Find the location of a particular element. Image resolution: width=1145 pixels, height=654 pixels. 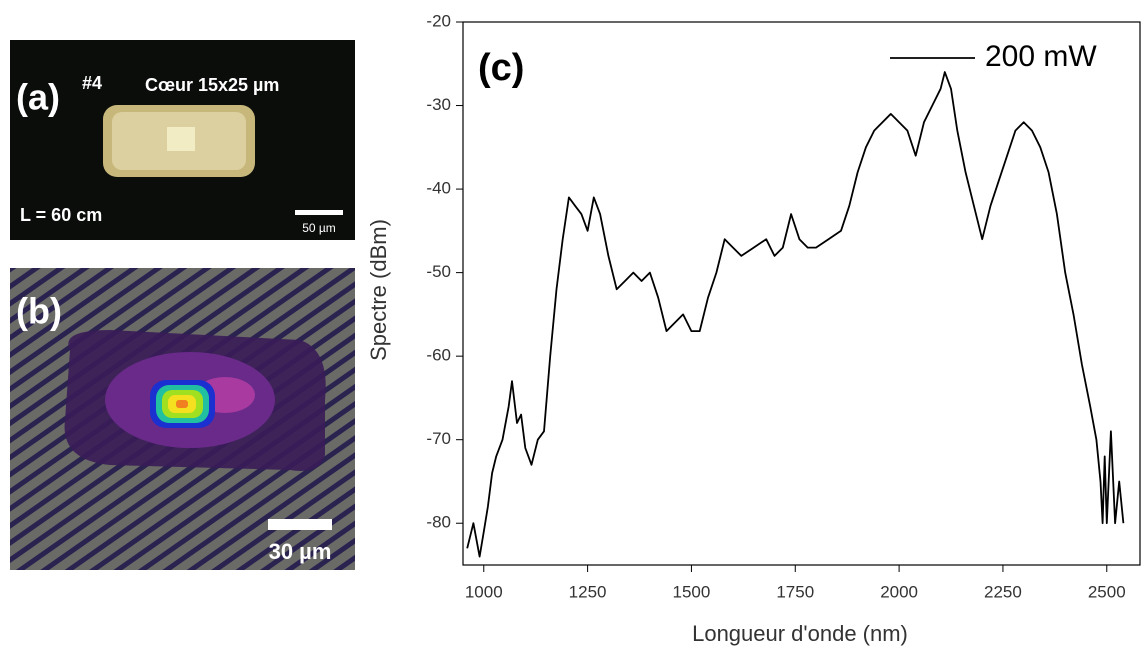

y-tick-label: -70 is located at coordinates (438, 438).